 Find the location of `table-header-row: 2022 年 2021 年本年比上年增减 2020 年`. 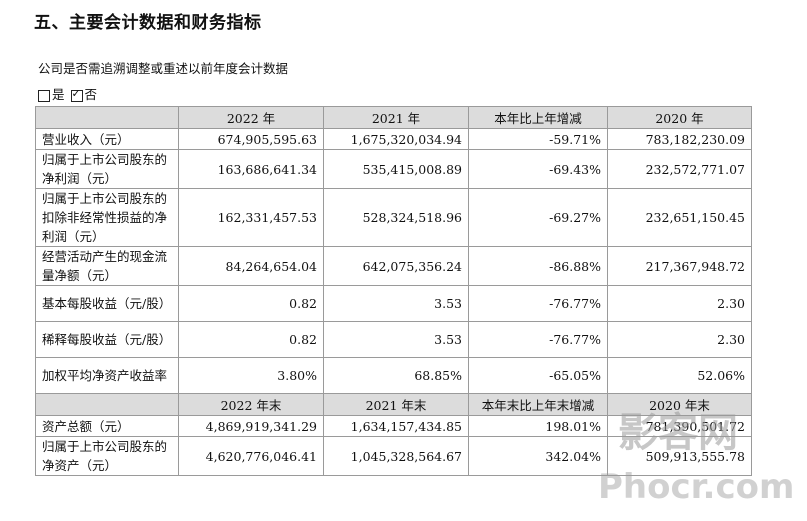

table-header-row: 2022 年 2021 年本年比上年增减 2020 年 is located at coordinates (393, 117).